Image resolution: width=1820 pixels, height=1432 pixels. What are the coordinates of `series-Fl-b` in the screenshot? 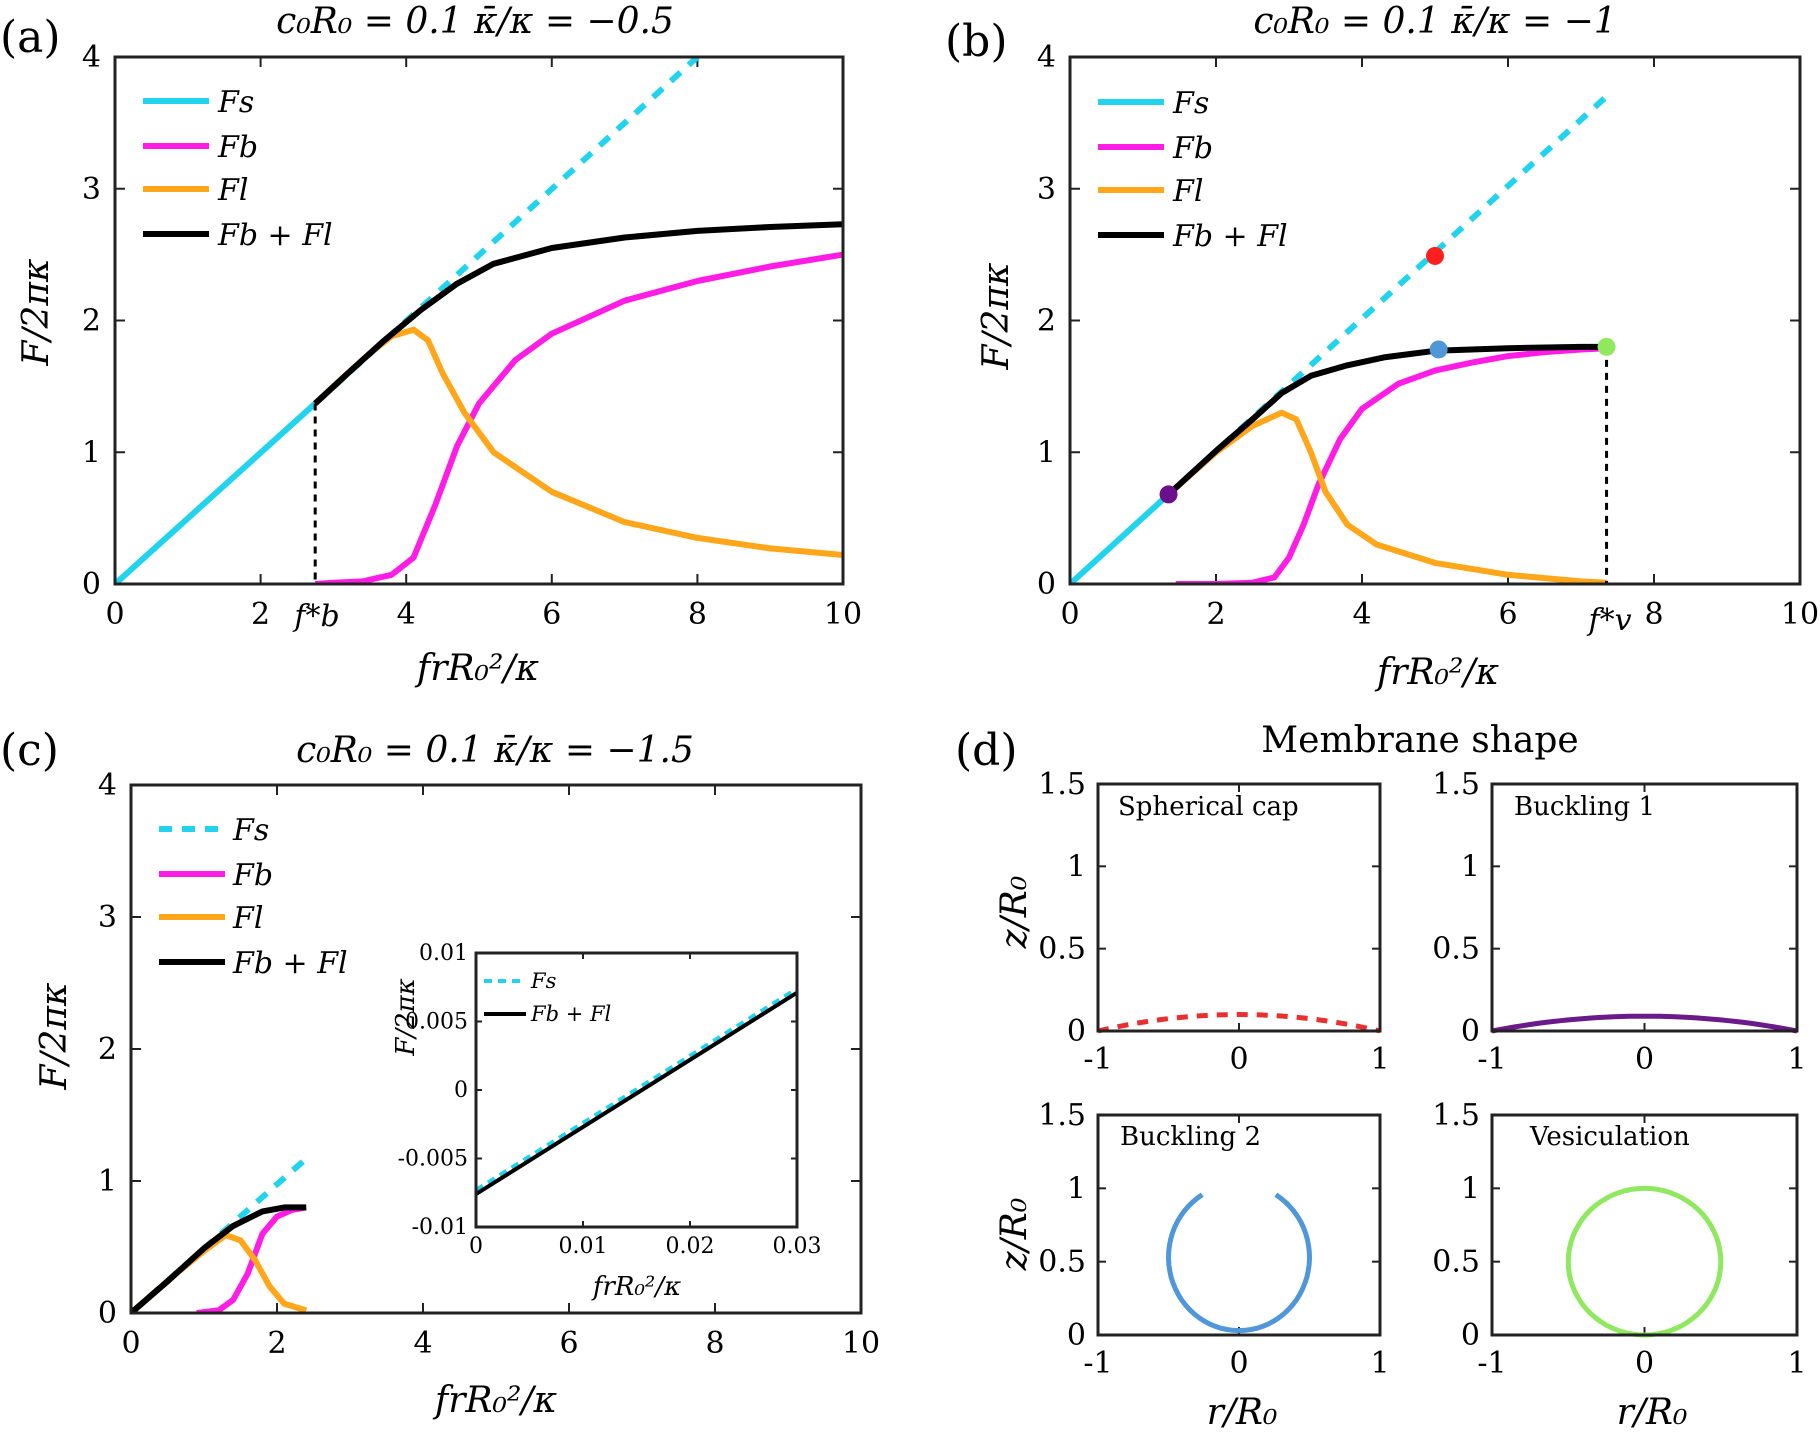 It's located at (1386, 496).